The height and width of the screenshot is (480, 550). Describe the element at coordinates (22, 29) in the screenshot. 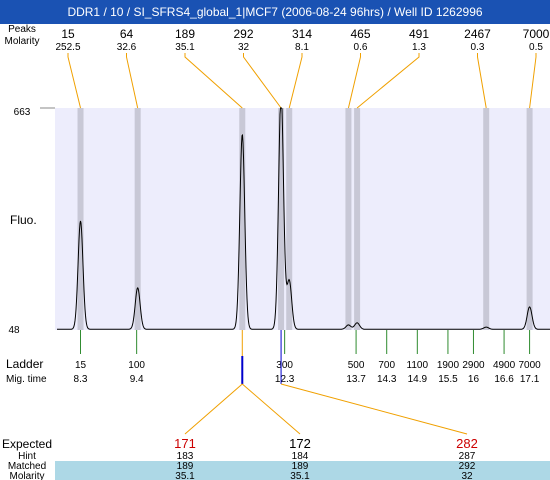

I see `peaks-row-label: Peaks` at that location.